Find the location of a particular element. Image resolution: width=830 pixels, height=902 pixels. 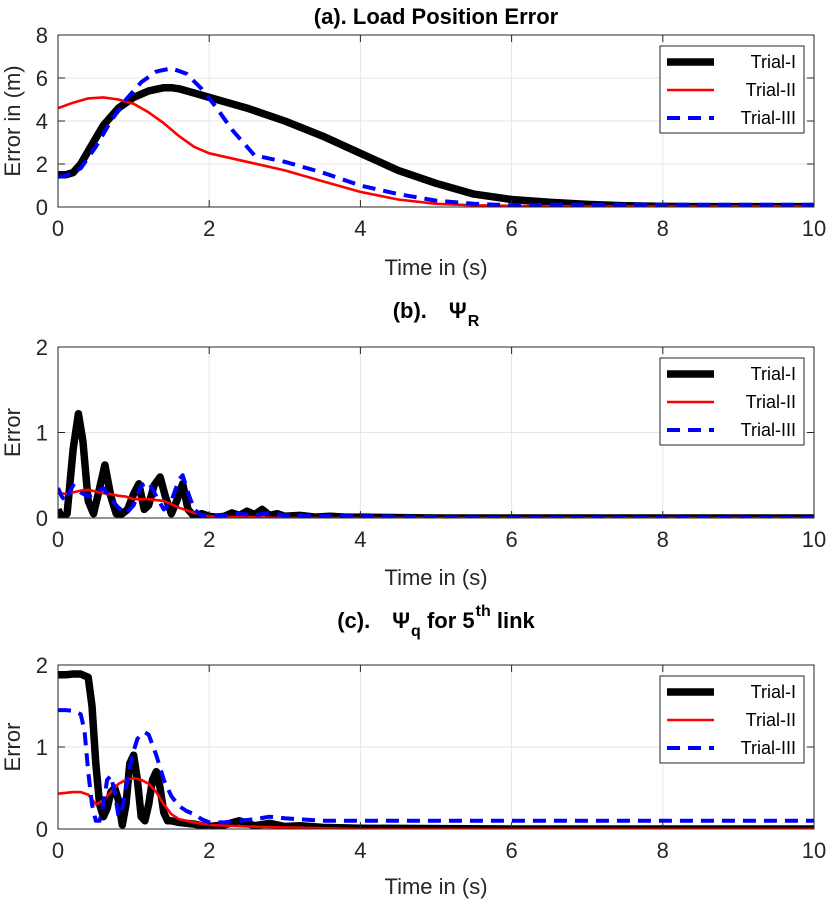

title-part: (b). is located at coordinates (410, 310).